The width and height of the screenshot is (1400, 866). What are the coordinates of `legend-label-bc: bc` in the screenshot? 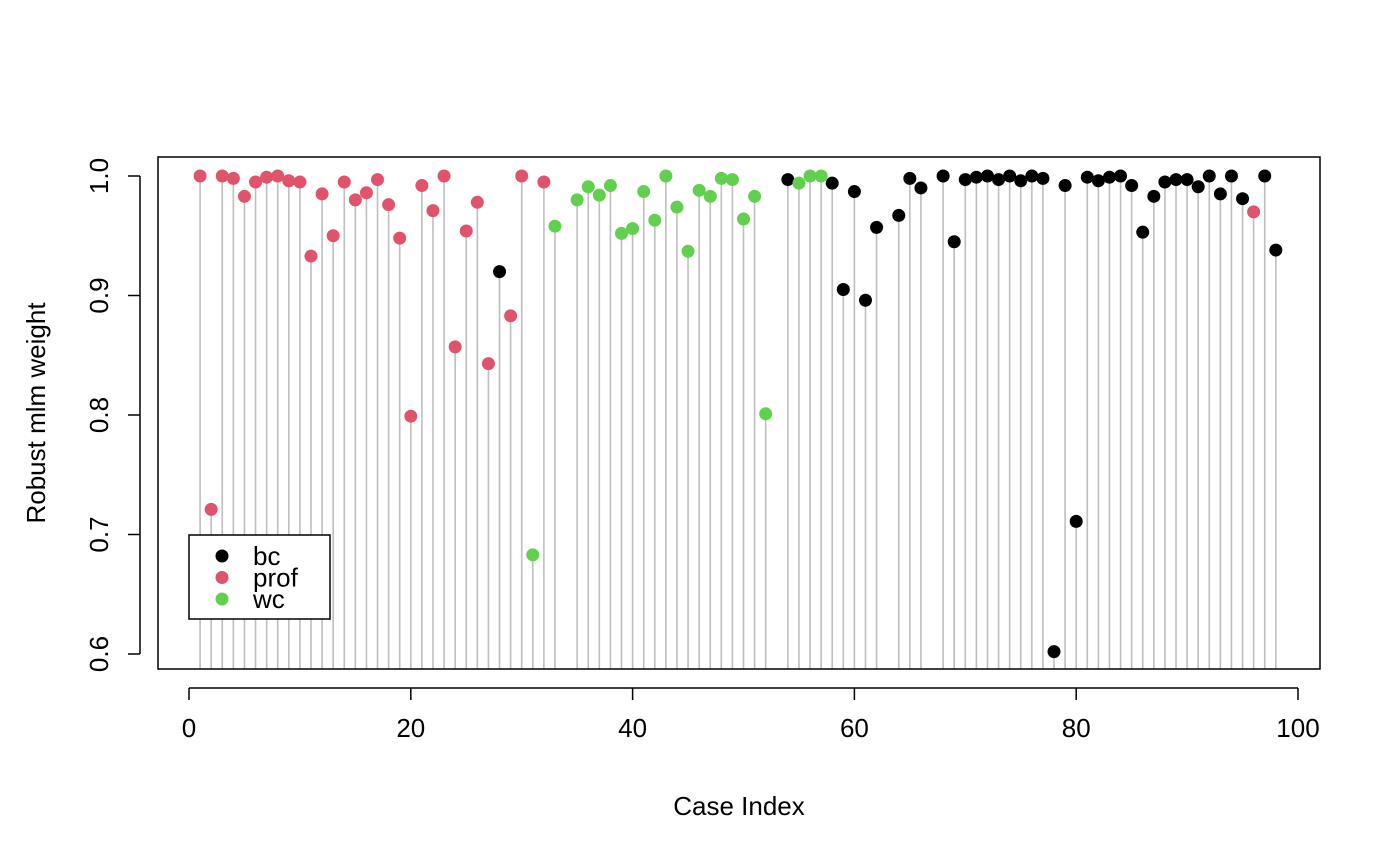 It's located at (266, 556).